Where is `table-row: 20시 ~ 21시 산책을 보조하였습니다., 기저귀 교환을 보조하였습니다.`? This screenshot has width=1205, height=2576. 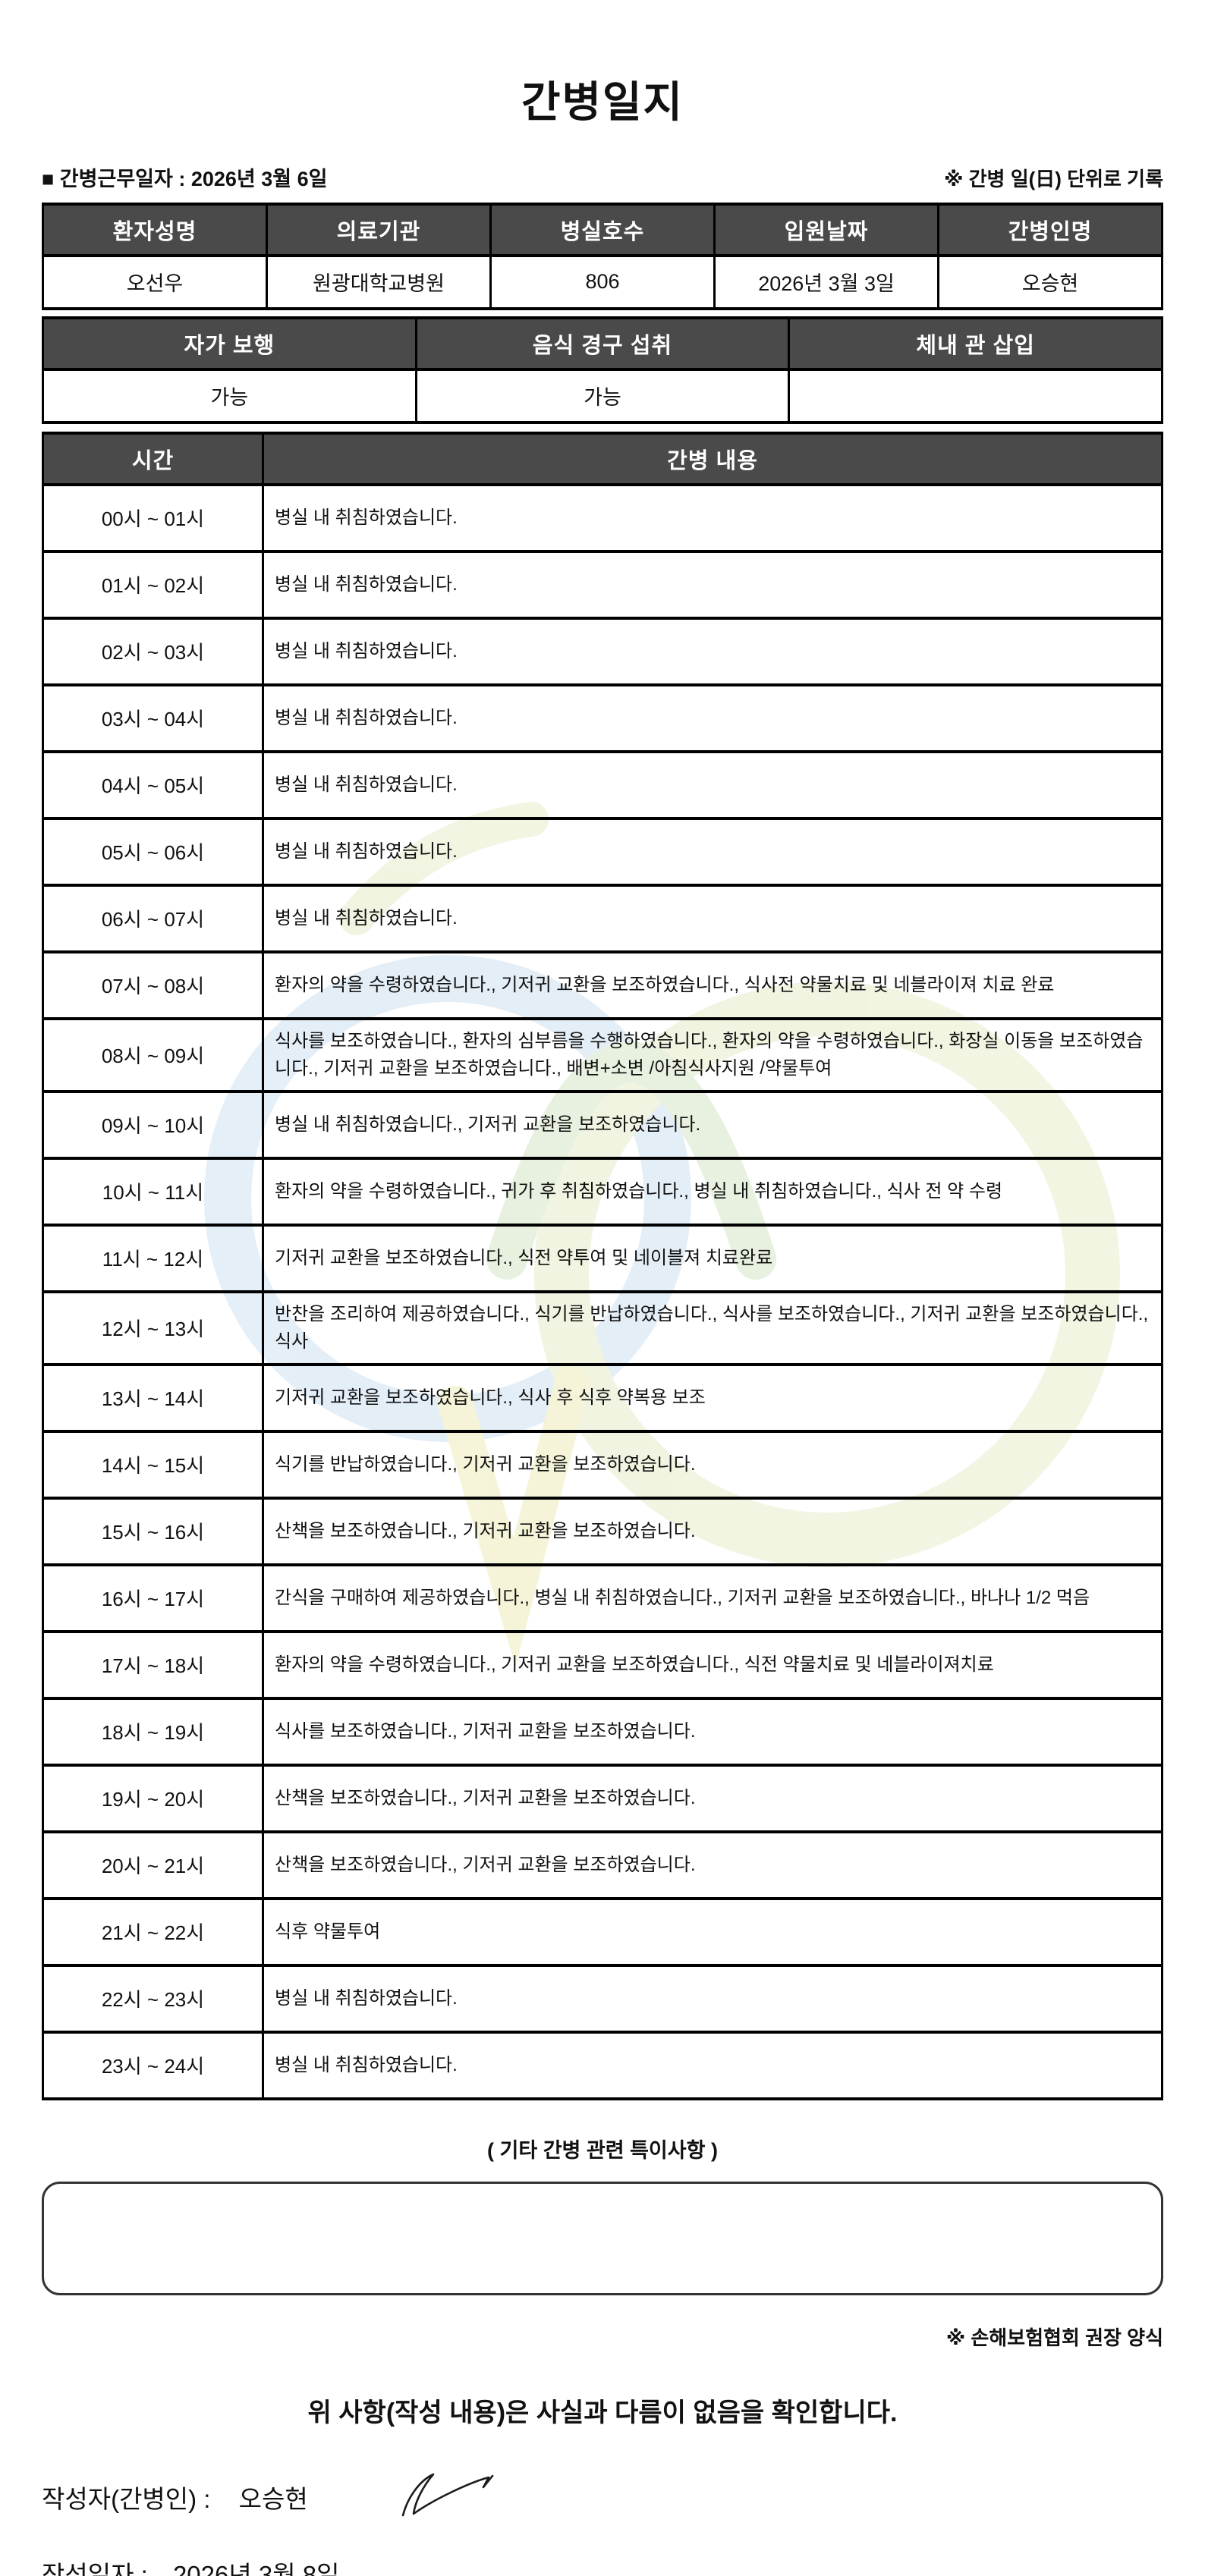 table-row: 20시 ~ 21시 산책을 보조하였습니다., 기저귀 교환을 보조하였습니다. is located at coordinates (602, 1865).